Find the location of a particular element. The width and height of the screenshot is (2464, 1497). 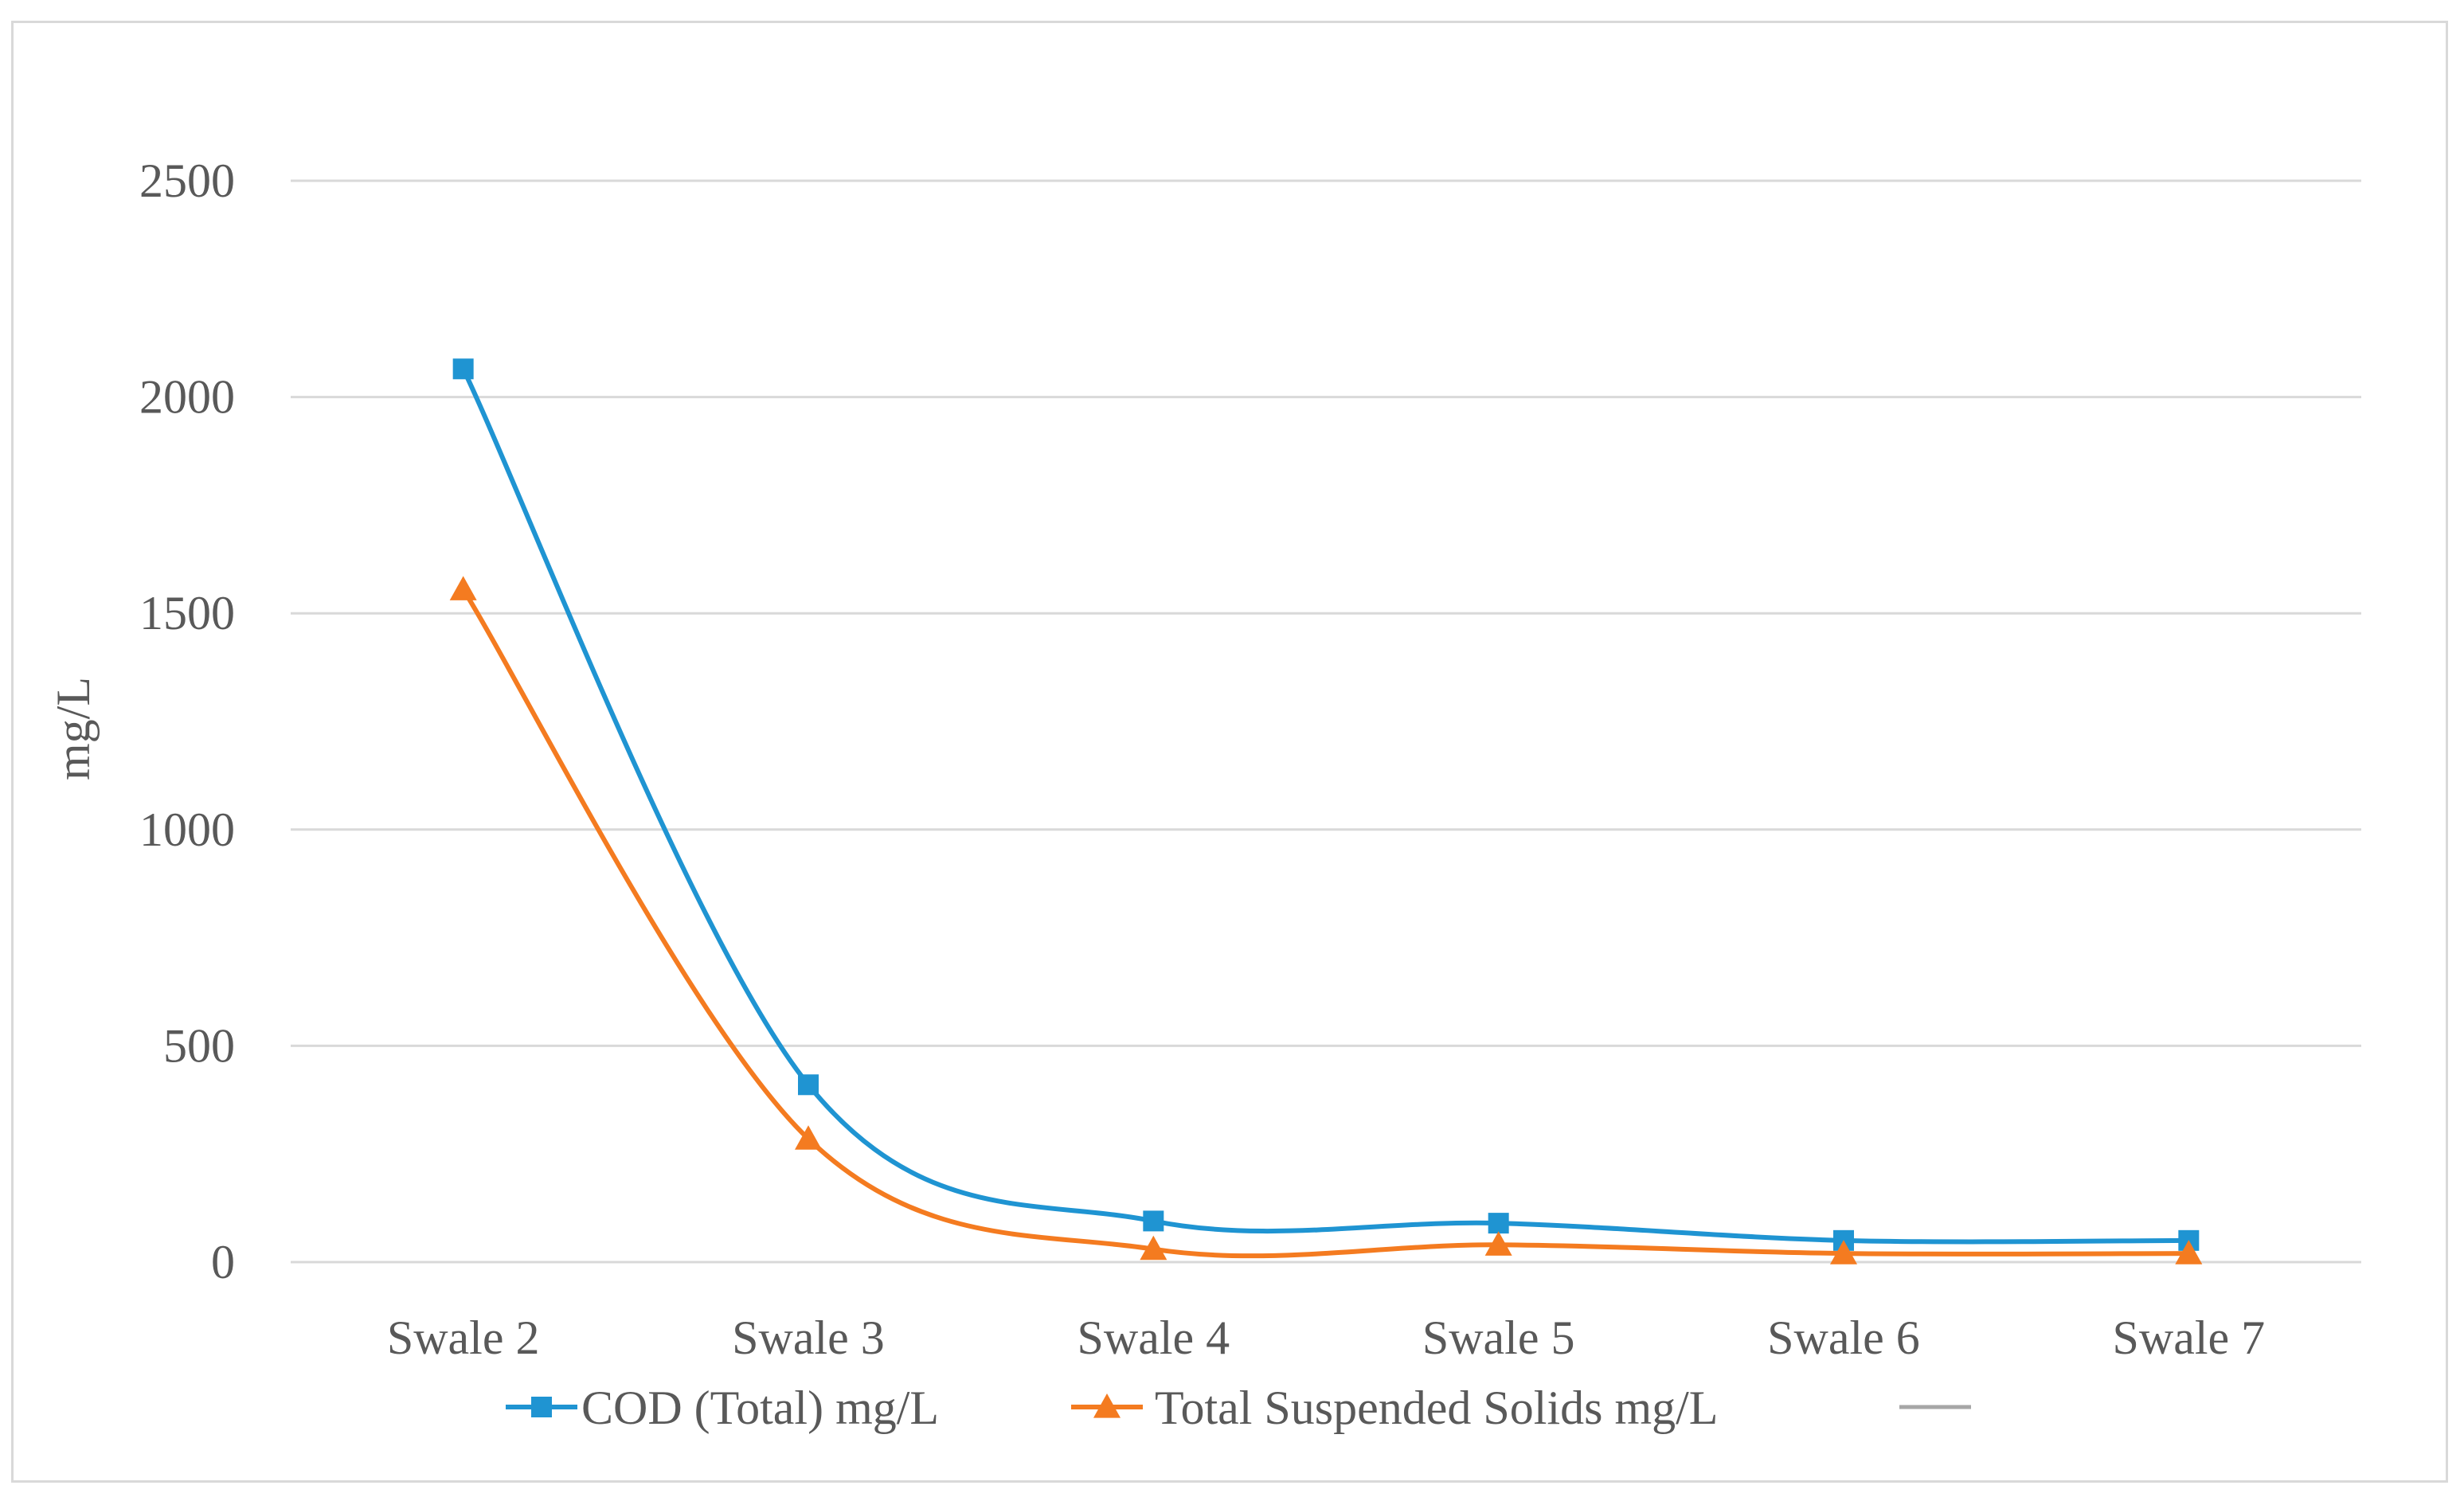

legend-item: COD (Total) mg/L is located at coordinates (722, 1408).